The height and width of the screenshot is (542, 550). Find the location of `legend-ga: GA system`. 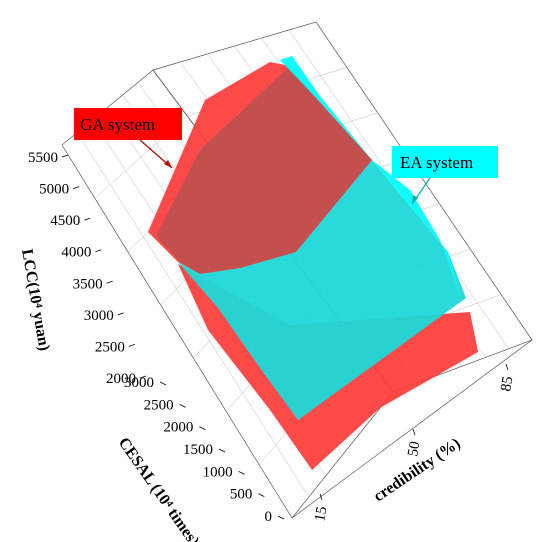

legend-ga: GA system is located at coordinates (128, 138).